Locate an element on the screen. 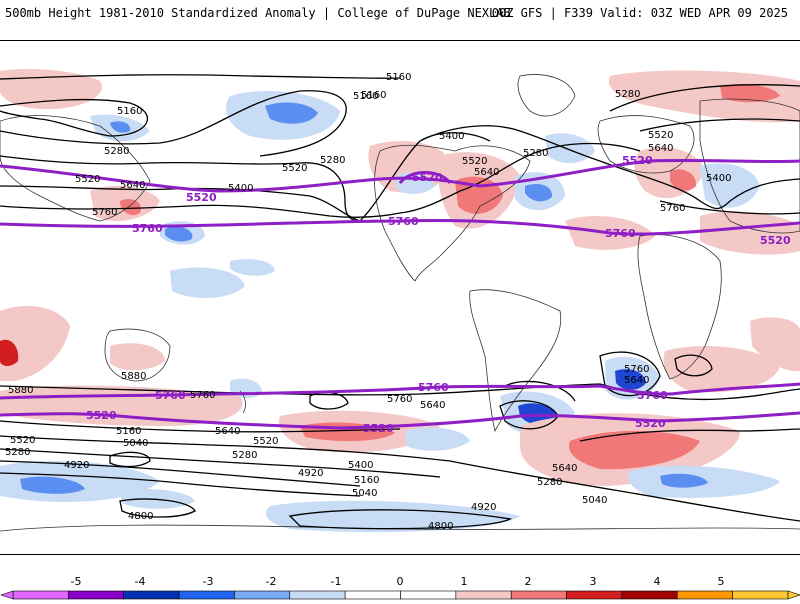  contour-5520-south is located at coordinates (400, 420).